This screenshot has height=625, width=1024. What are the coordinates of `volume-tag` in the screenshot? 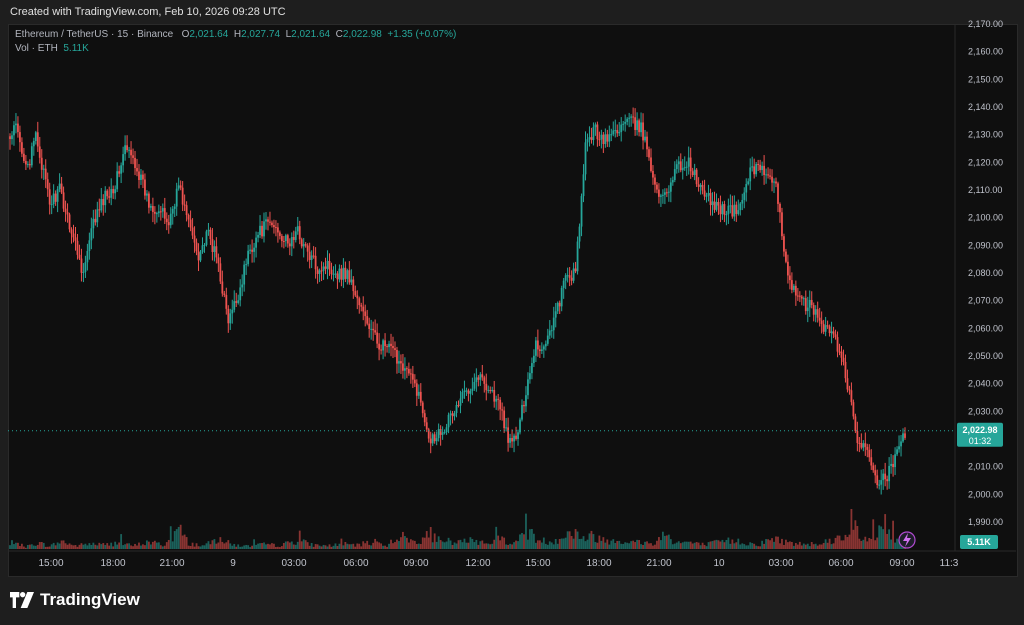 It's located at (979, 542).